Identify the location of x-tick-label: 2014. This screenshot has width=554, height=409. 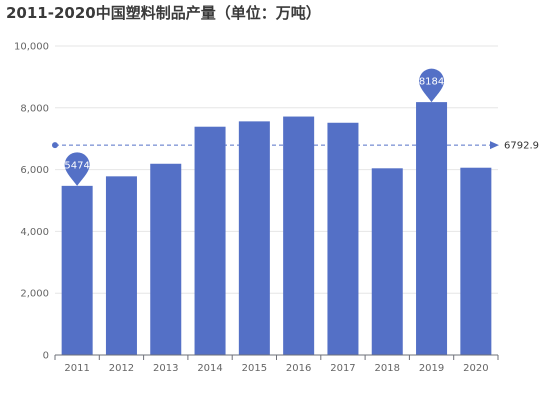
(209, 368).